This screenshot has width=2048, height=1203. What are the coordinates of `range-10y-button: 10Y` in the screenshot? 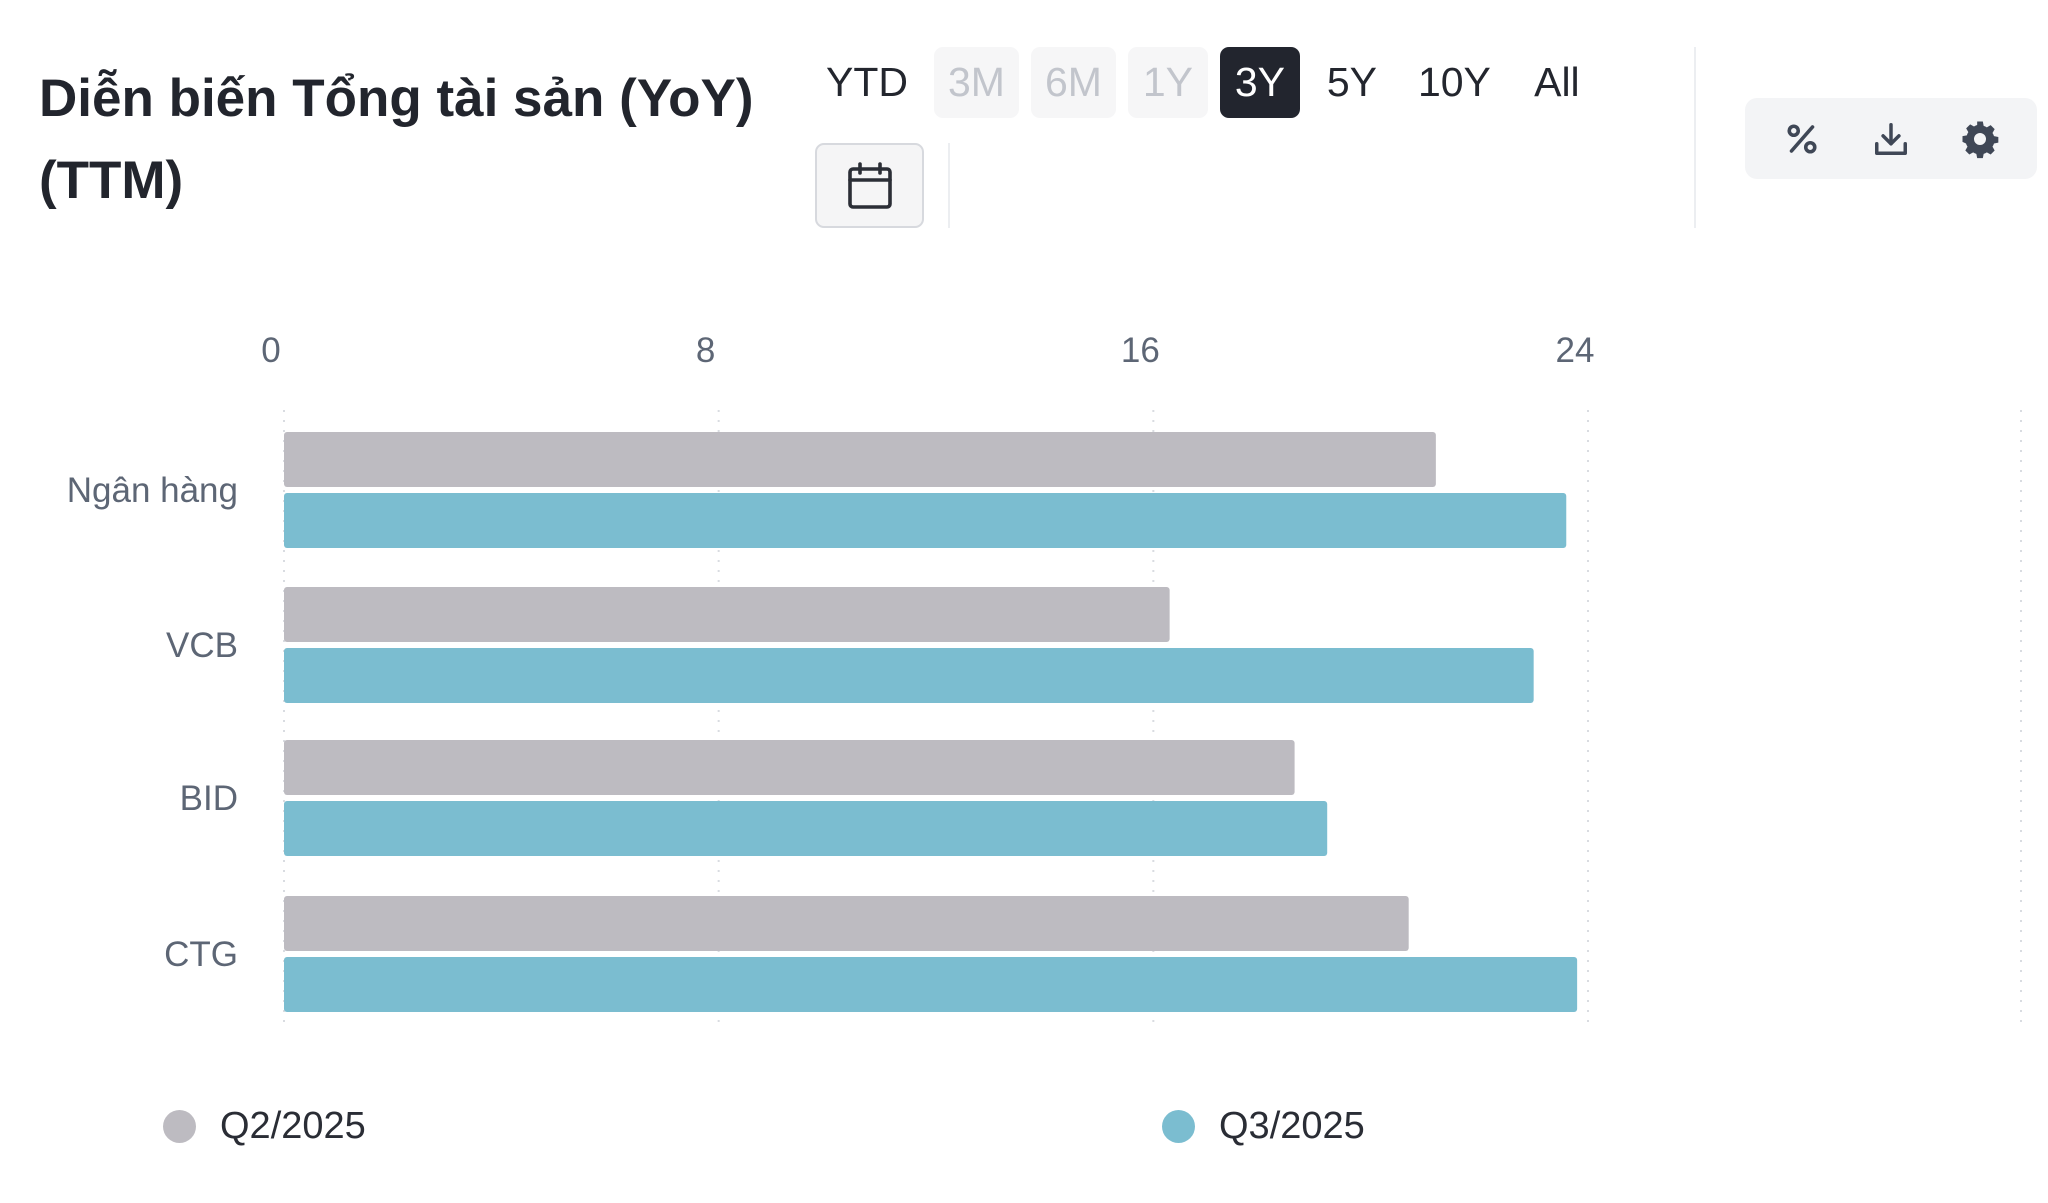 It's located at (1454, 82).